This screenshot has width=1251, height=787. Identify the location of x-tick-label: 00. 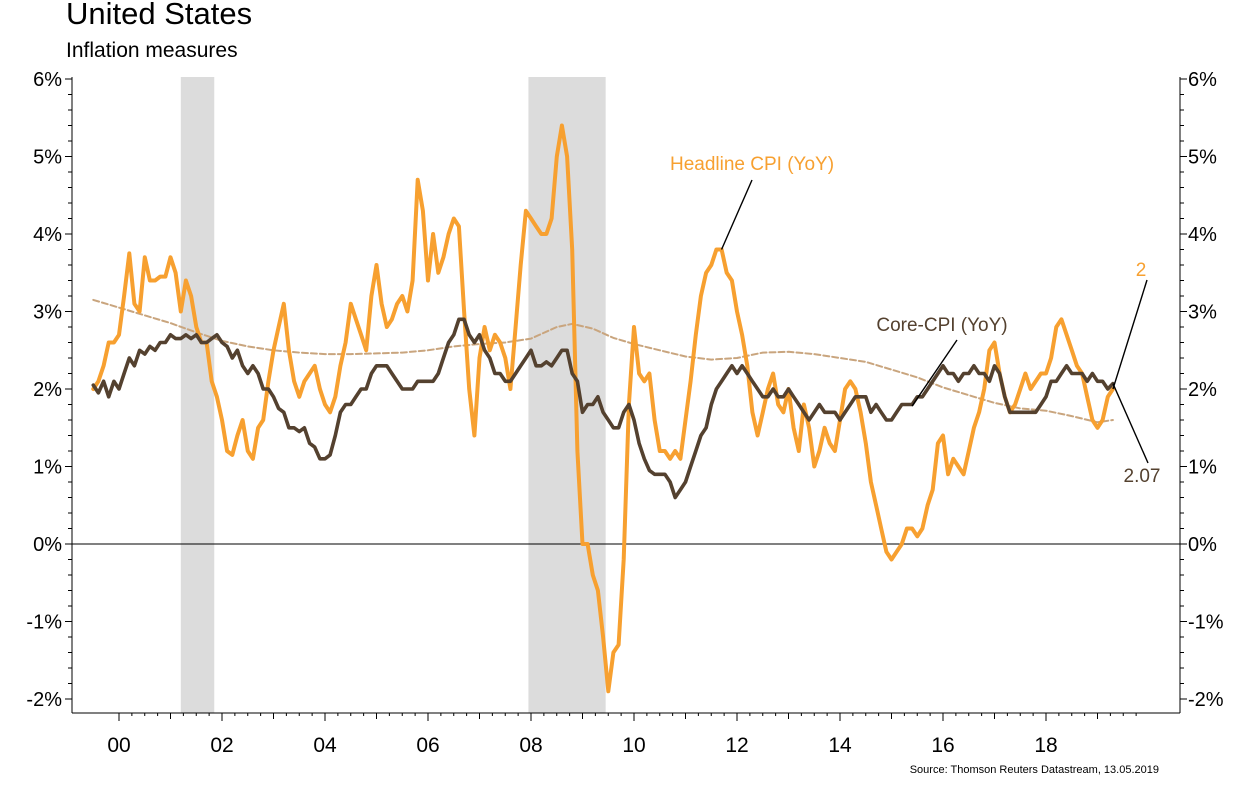
(118, 745).